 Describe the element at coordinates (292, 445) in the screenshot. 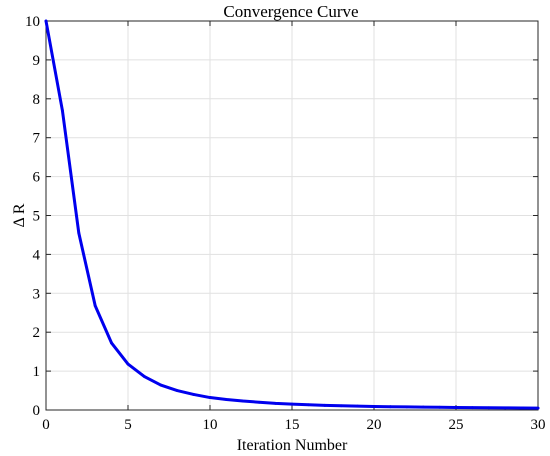

I see `x-axis-label: Iteration Number` at that location.